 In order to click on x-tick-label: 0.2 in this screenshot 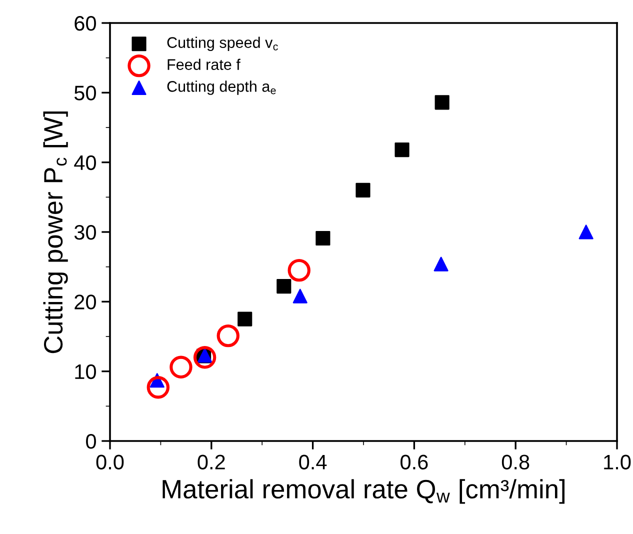, I will do `click(211, 462)`.